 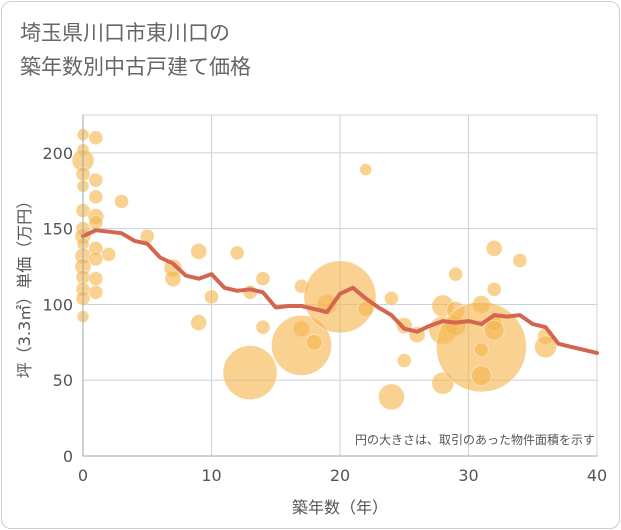 I want to click on y-tick-label-0: 0, so click(x=68, y=456).